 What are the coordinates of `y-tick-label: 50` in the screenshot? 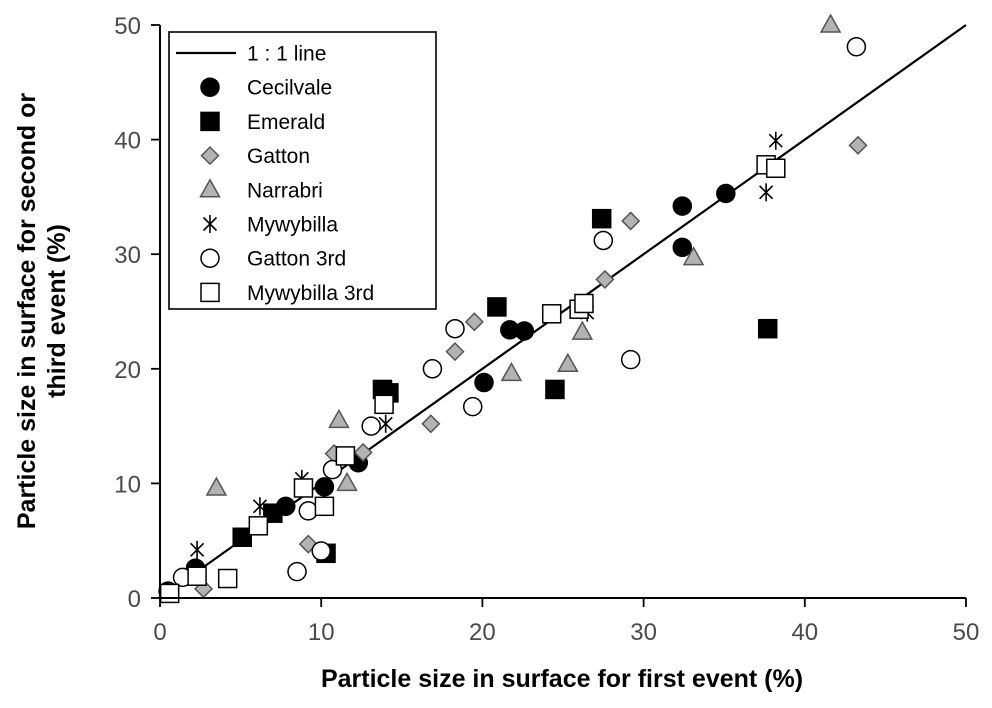 It's located at (127, 26).